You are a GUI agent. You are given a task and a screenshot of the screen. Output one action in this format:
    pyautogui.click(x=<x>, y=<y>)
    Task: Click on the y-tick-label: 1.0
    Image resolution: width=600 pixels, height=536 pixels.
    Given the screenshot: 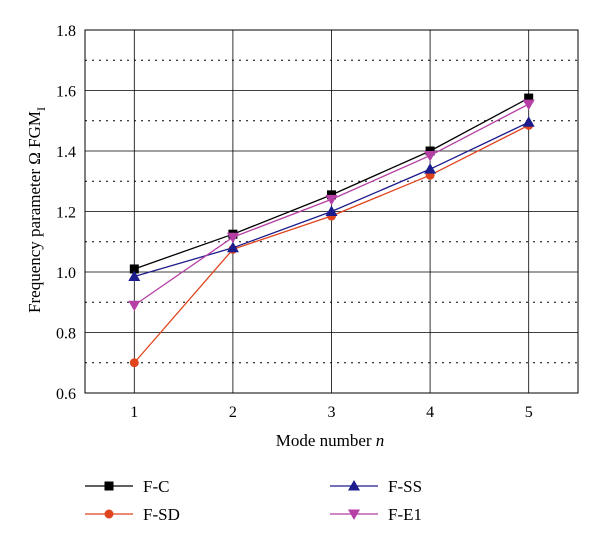 What is the action you would take?
    pyautogui.click(x=66, y=273)
    